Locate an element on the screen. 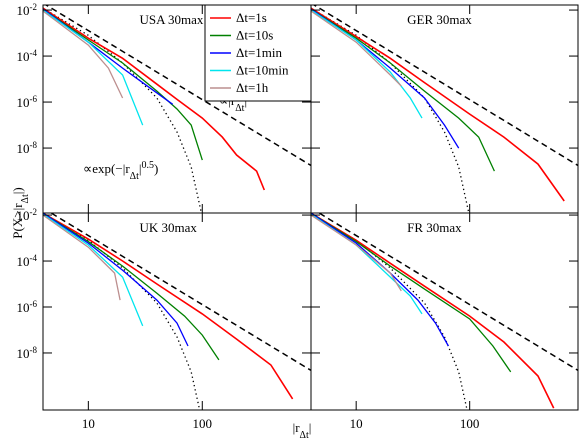 This screenshot has height=439, width=581. text-part: ∝exp(−|r is located at coordinates (106, 168).